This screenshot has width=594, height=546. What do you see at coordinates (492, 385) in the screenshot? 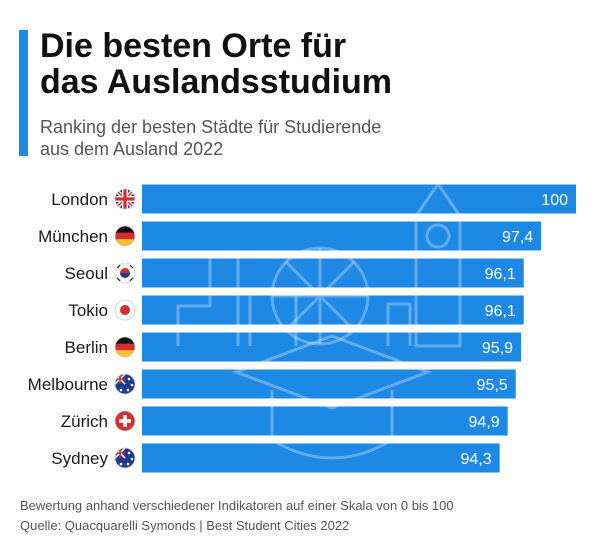
I see `value-label-5: 95,5` at bounding box center [492, 385].